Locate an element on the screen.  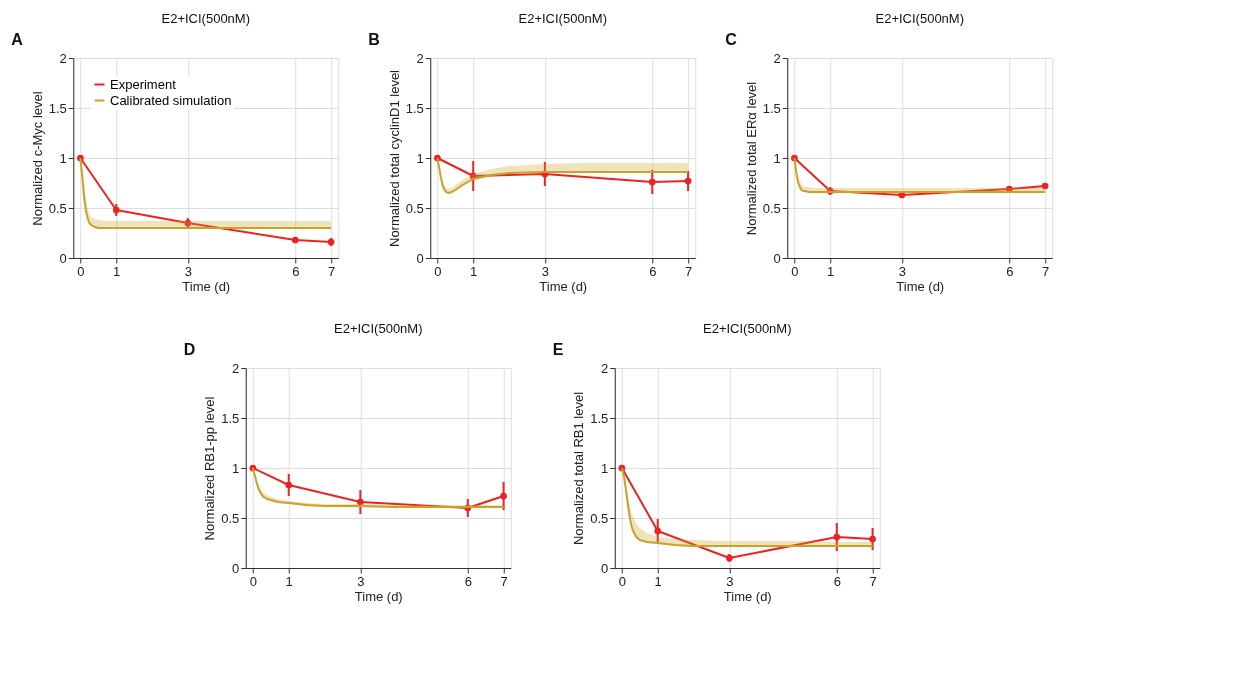
text: D is located at coordinates (189, 349).